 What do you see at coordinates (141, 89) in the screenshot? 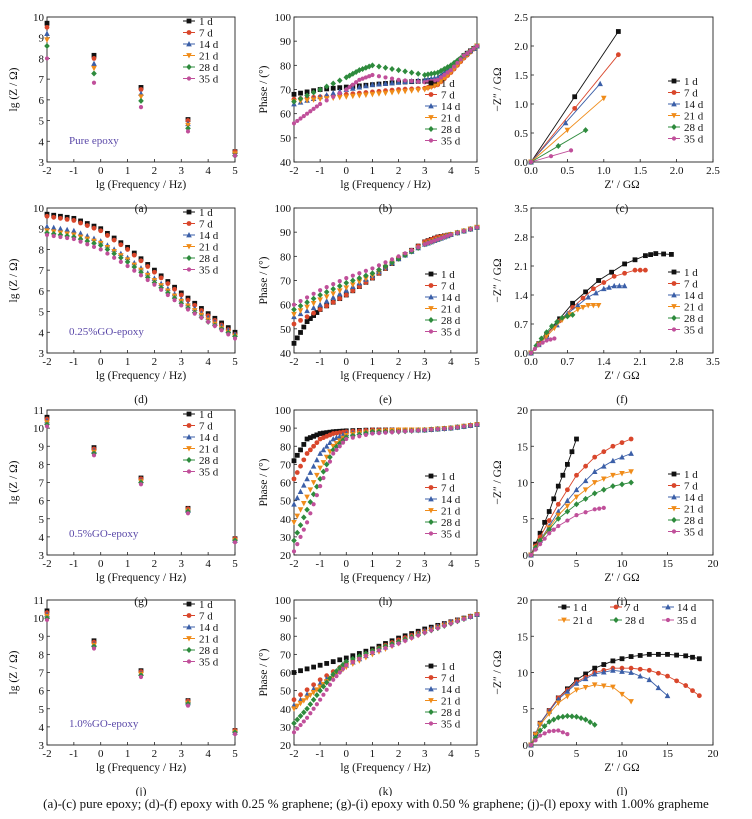
I see `plot-frame` at bounding box center [141, 89].